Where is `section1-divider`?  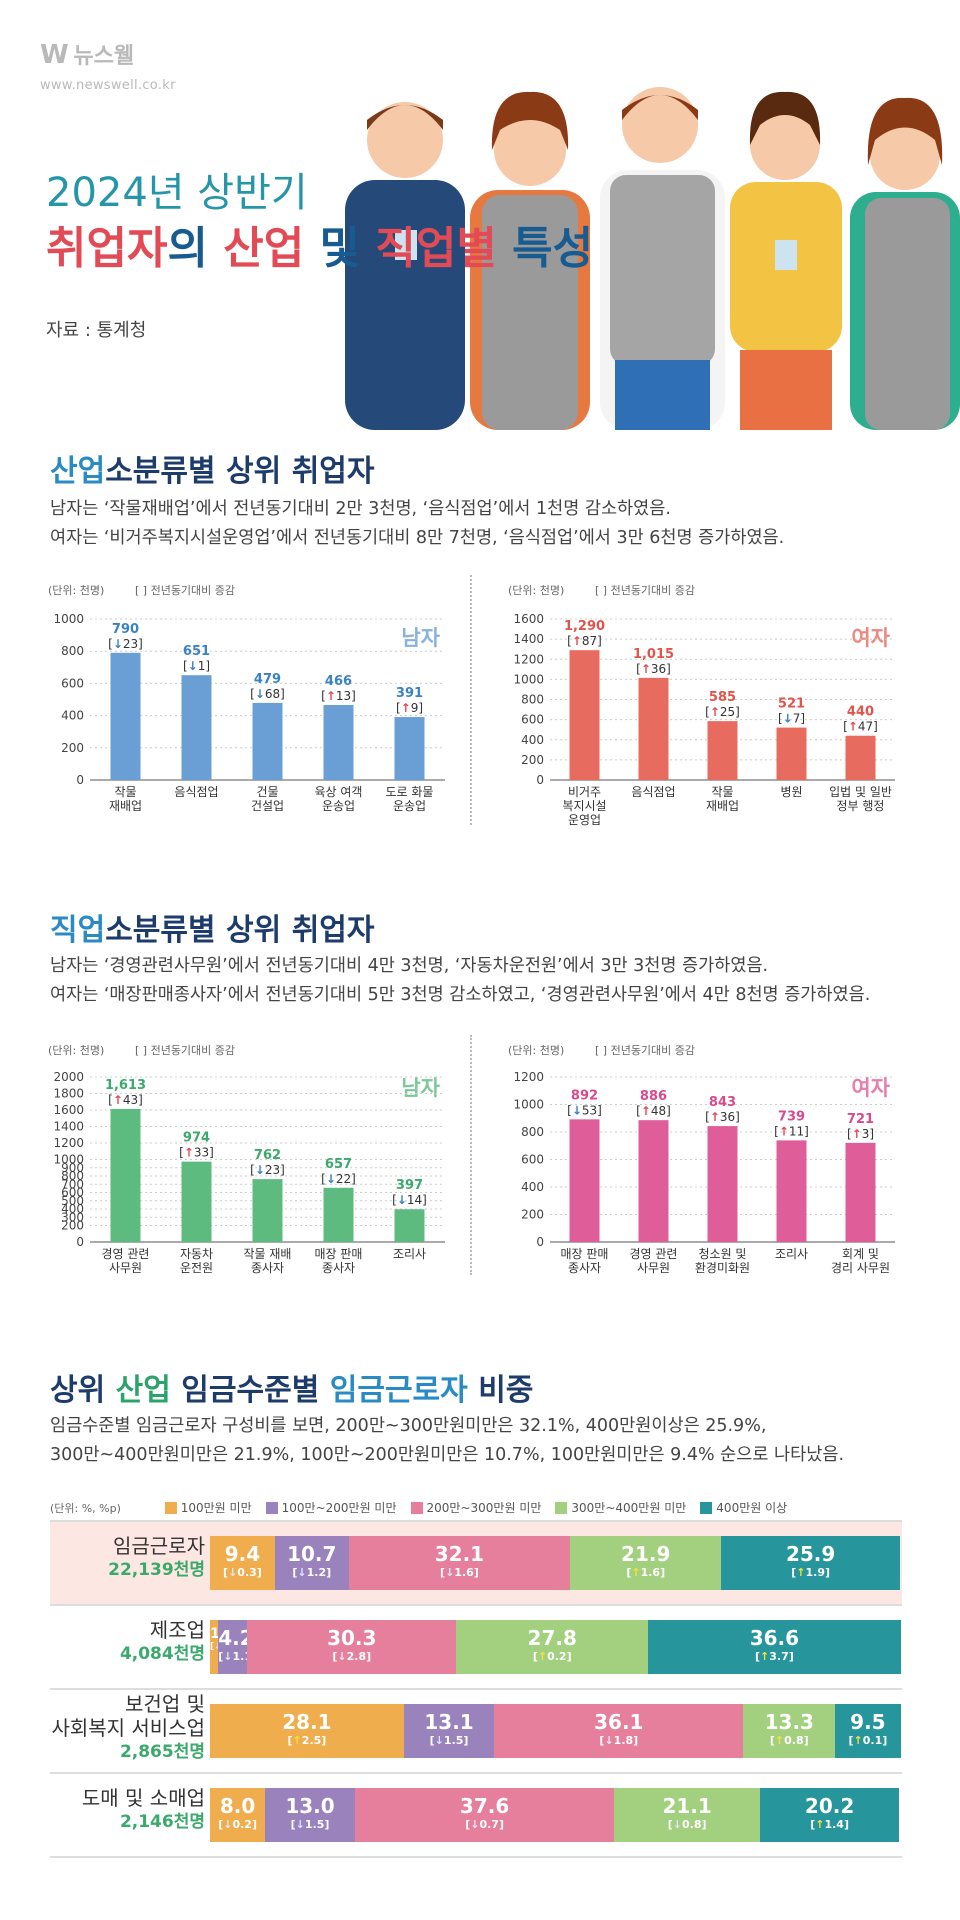
section1-divider is located at coordinates (471, 700).